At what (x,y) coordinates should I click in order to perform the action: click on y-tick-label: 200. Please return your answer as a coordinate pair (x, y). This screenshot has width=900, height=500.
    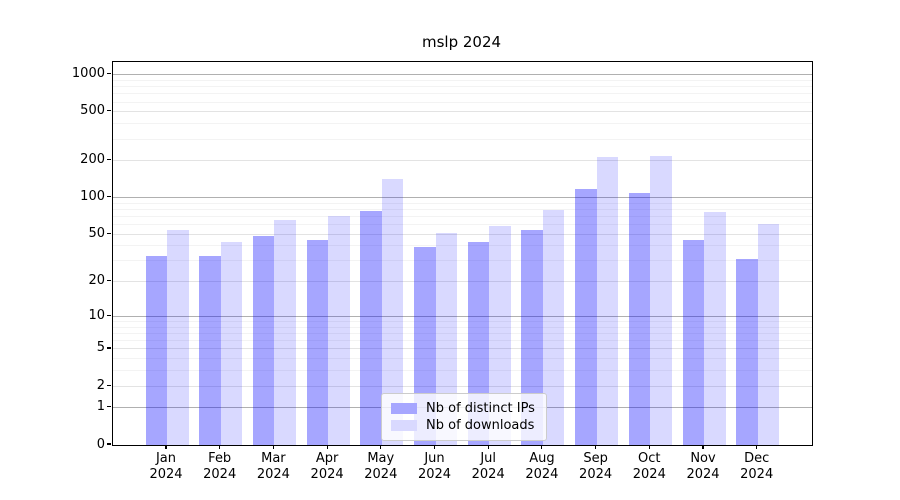
    Looking at the image, I should click on (92, 160).